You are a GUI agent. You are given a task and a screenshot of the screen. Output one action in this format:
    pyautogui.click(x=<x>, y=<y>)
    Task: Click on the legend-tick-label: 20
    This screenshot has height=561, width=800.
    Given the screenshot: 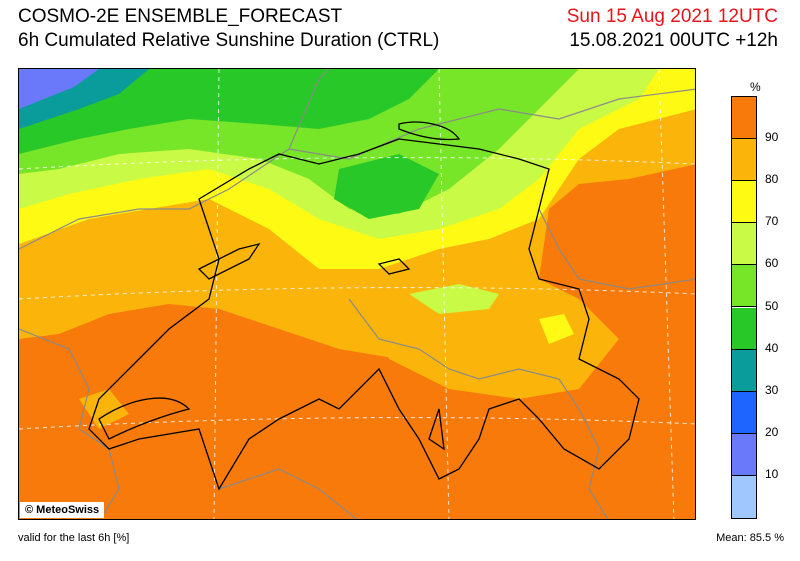 What is the action you would take?
    pyautogui.click(x=772, y=431)
    